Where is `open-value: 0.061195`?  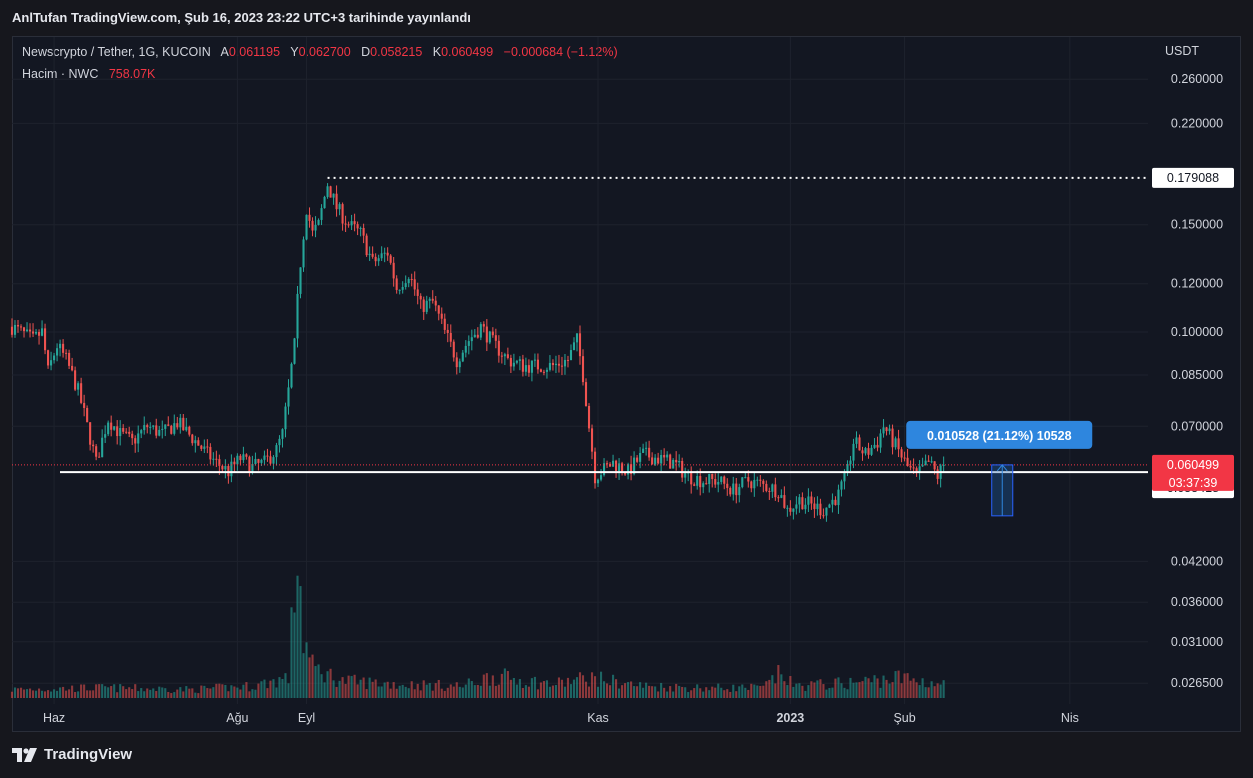 open-value: 0.061195 is located at coordinates (254, 52).